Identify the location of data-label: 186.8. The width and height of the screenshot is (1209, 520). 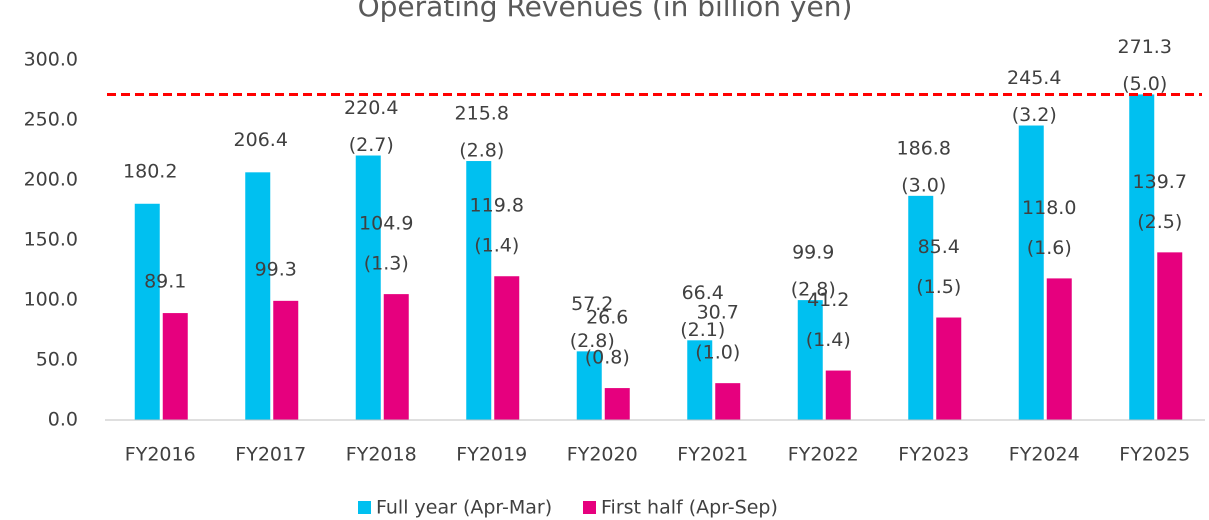
(924, 148).